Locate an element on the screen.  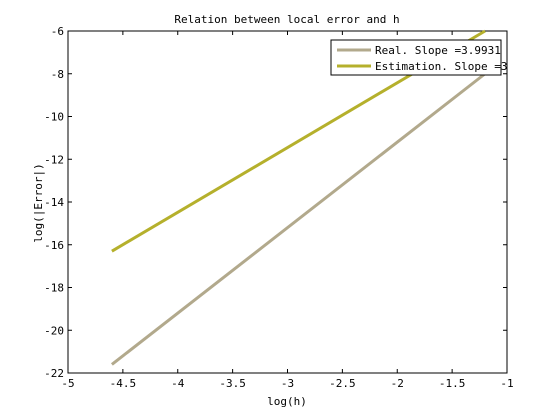
y-tick-label: -6 is located at coordinates (57, 31).